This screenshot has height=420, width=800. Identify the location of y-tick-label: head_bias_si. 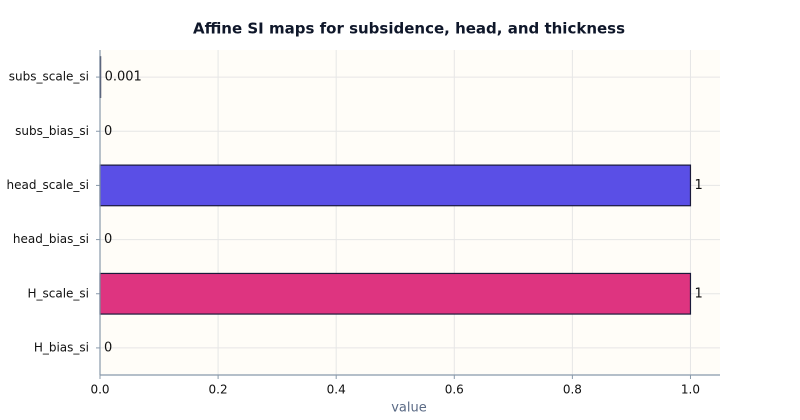
(51, 239).